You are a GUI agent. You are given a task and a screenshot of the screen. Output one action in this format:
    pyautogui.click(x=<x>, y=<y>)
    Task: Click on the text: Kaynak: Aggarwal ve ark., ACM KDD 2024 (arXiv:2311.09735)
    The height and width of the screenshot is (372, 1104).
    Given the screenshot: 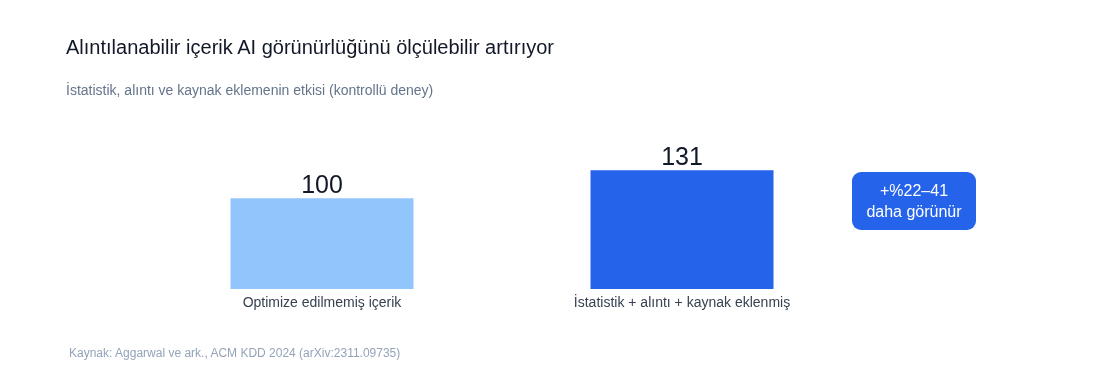 What is the action you would take?
    pyautogui.click(x=235, y=353)
    